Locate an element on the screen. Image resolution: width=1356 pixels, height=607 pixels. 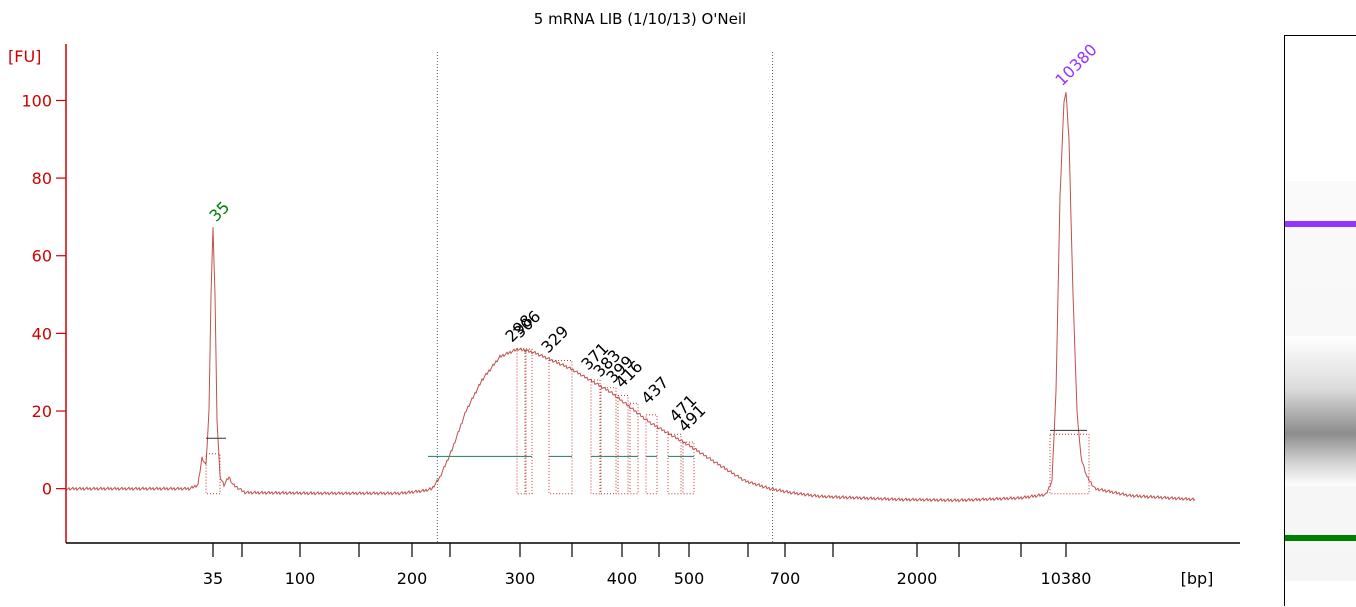
x-tick-label: 100 is located at coordinates (300, 578).